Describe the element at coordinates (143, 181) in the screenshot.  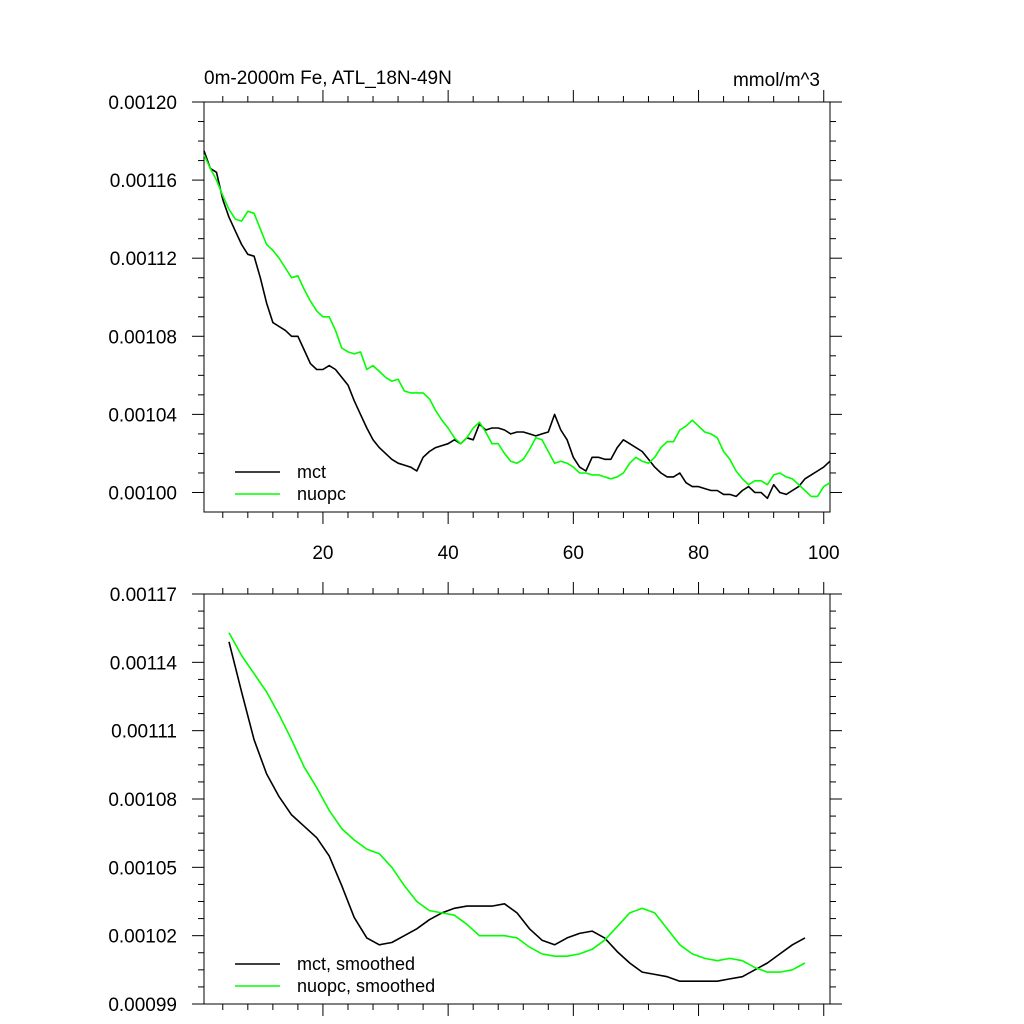
I see `top-y-tick-label: 0.00116` at that location.